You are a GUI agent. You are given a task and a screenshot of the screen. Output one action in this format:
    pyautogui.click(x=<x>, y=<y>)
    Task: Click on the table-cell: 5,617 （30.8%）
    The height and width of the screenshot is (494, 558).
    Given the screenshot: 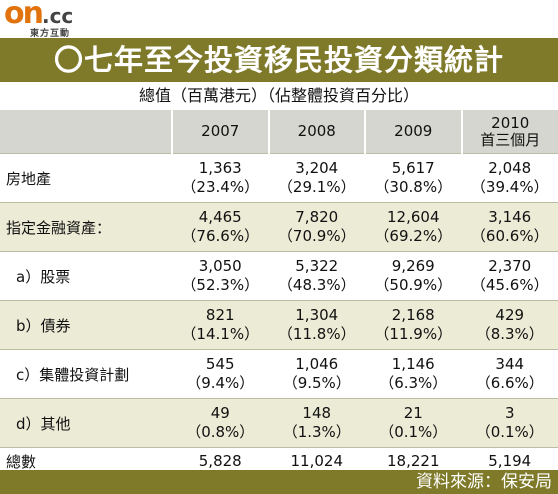 What is the action you would take?
    pyautogui.click(x=413, y=178)
    